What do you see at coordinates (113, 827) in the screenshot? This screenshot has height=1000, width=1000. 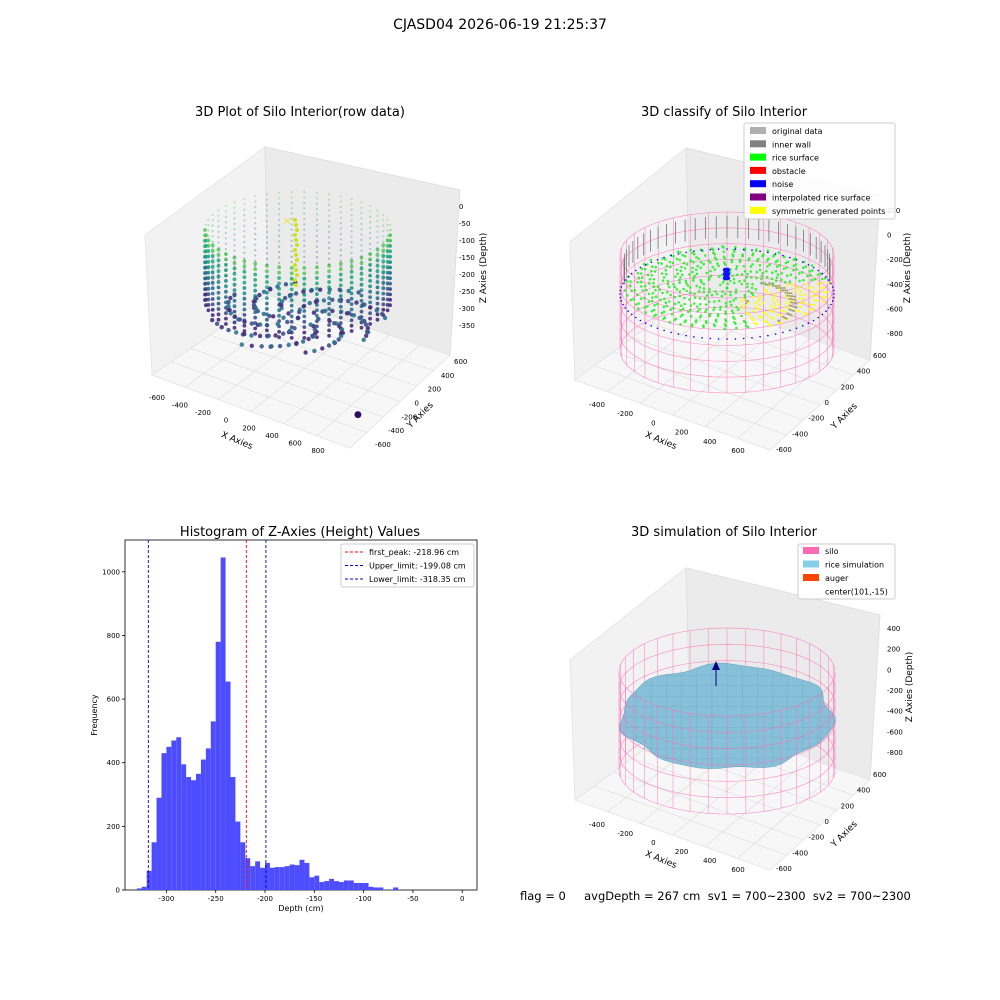 I see `histogram-y-tick-label: 200` at bounding box center [113, 827].